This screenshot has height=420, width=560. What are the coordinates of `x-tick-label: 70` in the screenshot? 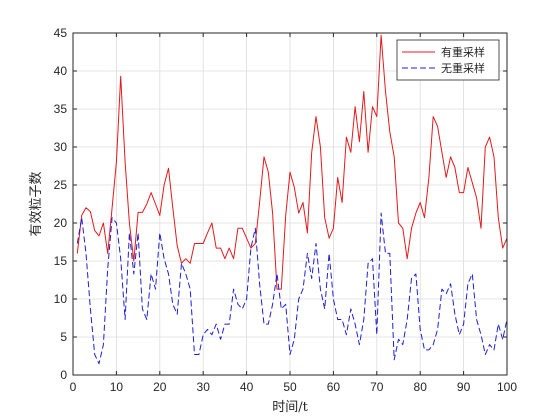 It's located at (377, 387).